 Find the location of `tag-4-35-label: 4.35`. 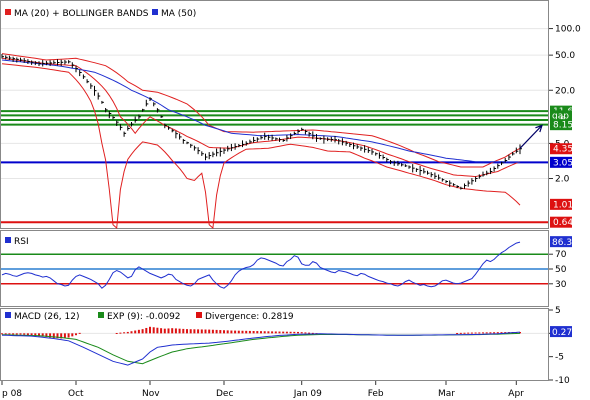

tag-4-35-label: 4.35 is located at coordinates (563, 150).